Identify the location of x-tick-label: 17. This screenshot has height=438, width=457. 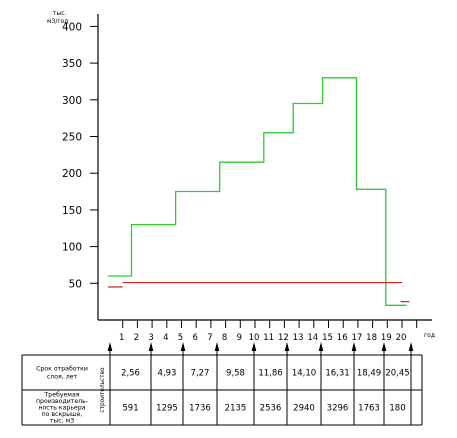
(356, 338).